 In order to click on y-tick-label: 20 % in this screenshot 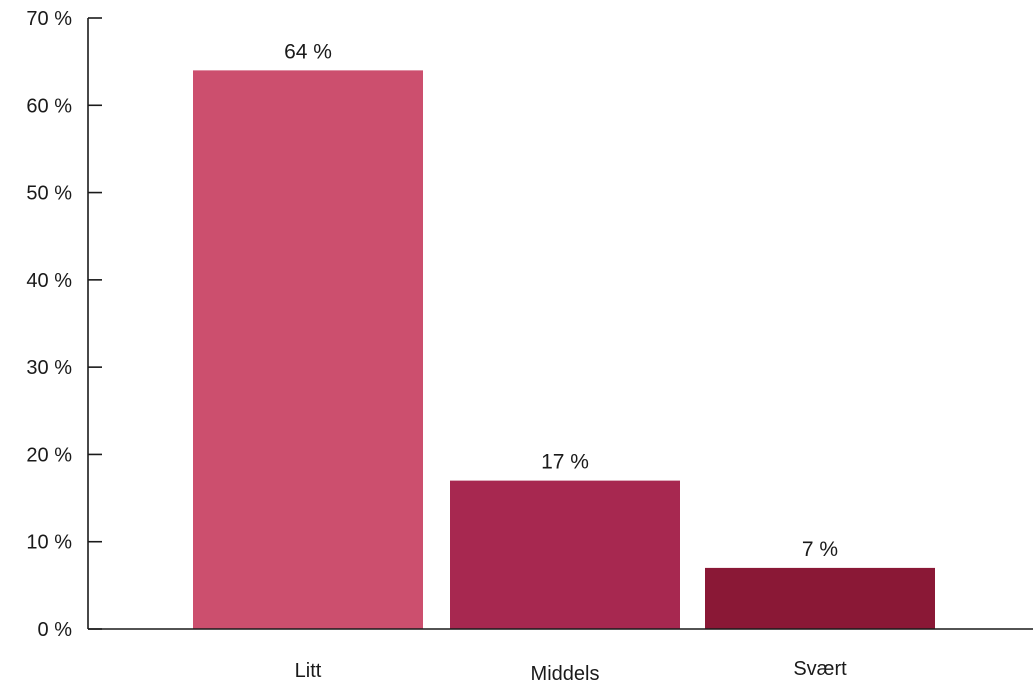, I will do `click(49, 455)`.